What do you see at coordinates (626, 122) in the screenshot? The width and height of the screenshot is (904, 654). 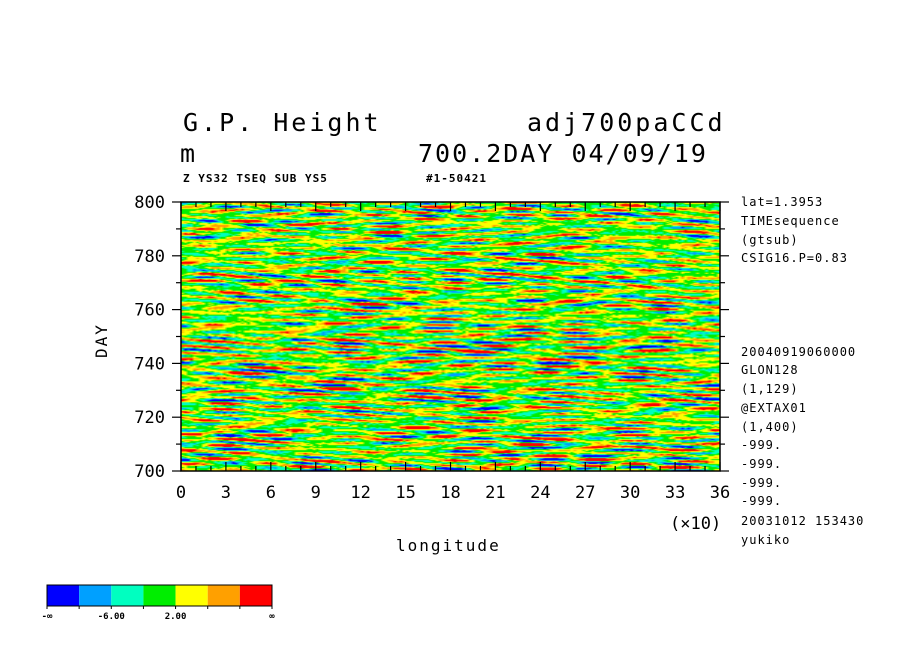 I see `chart-title-right: adj700paCCd` at bounding box center [626, 122].